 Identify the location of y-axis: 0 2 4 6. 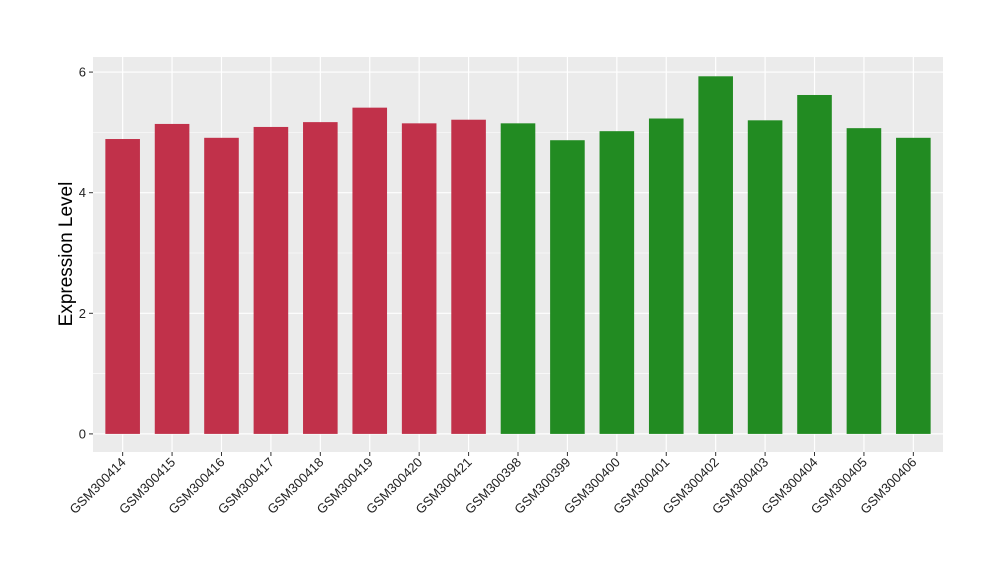
(86, 253).